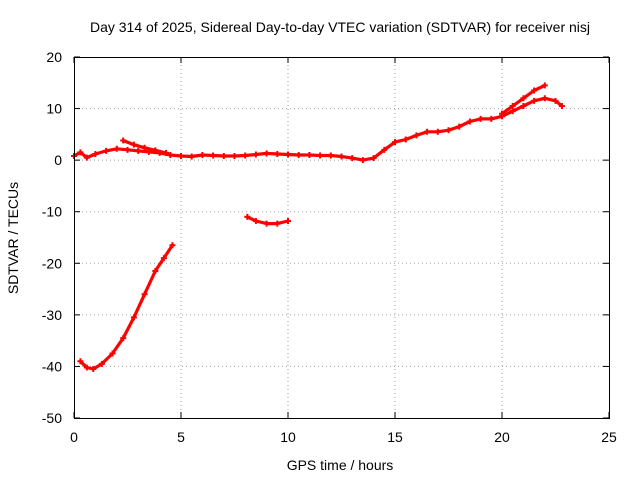  Describe the element at coordinates (74, 437) in the screenshot. I see `x-tick-label: 0` at that location.